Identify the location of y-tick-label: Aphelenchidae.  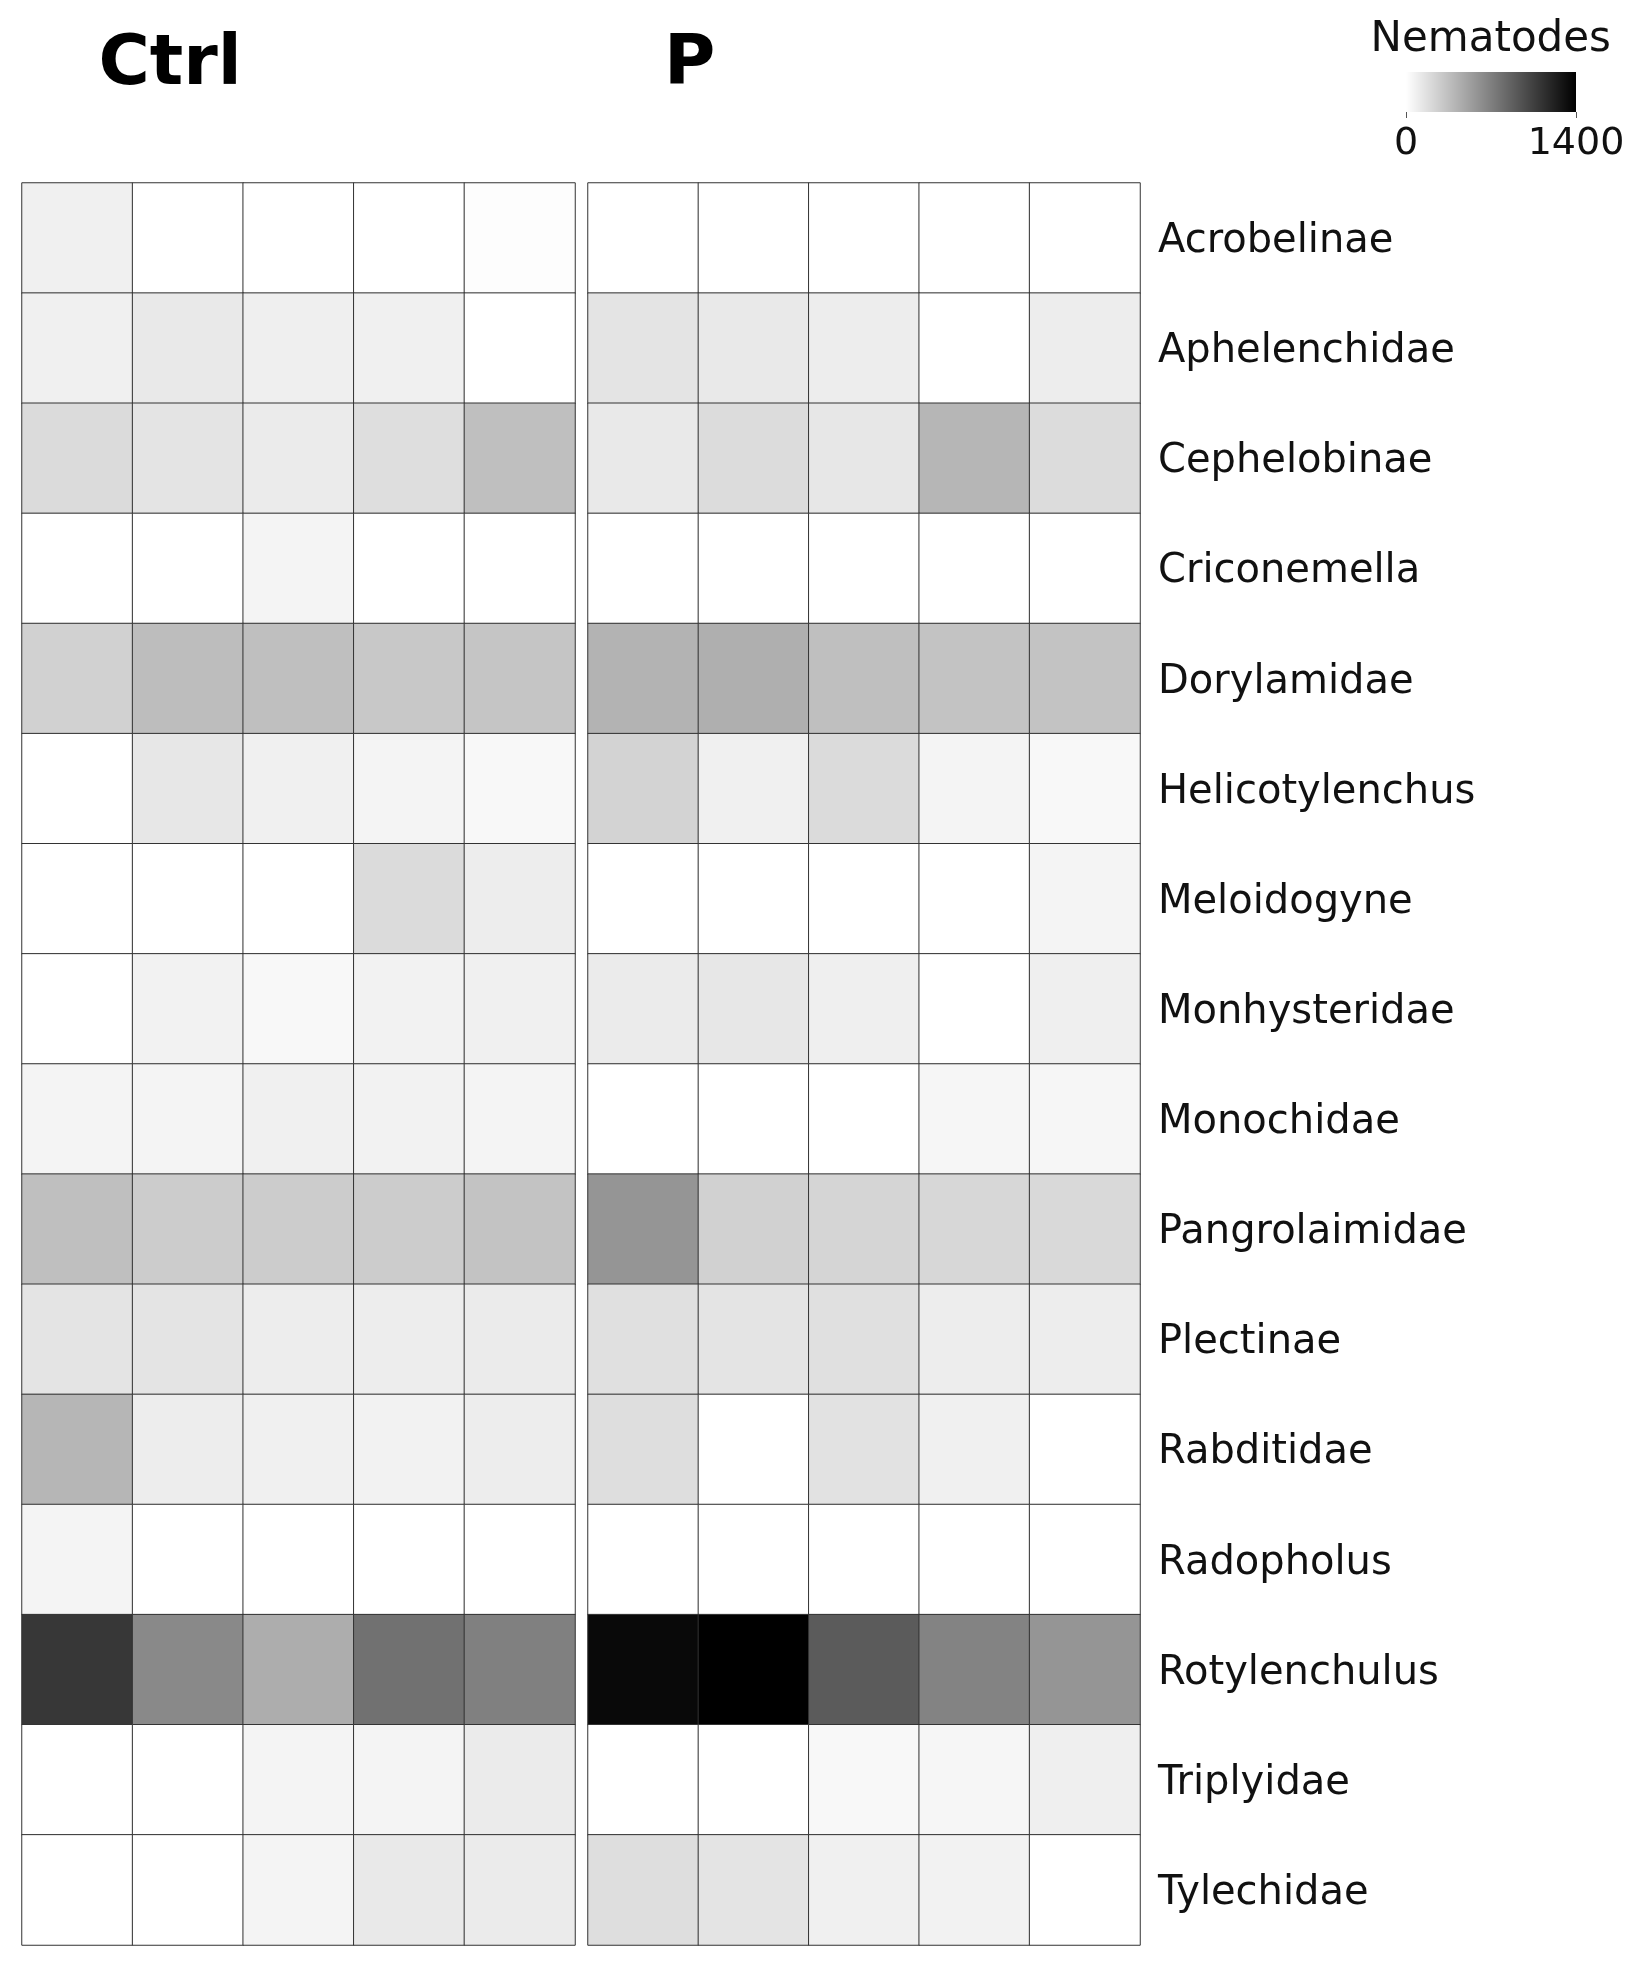
(1306, 348).